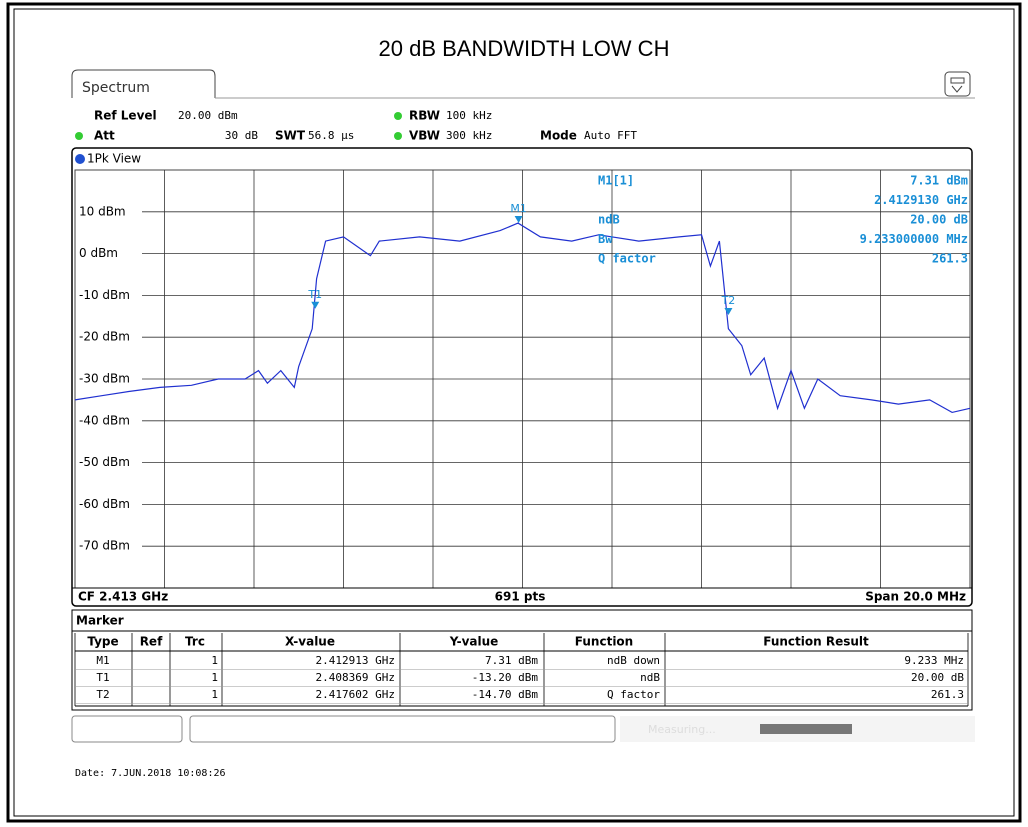 The width and height of the screenshot is (1028, 827). What do you see at coordinates (518, 208) in the screenshot?
I see `marker-label: M1` at bounding box center [518, 208].